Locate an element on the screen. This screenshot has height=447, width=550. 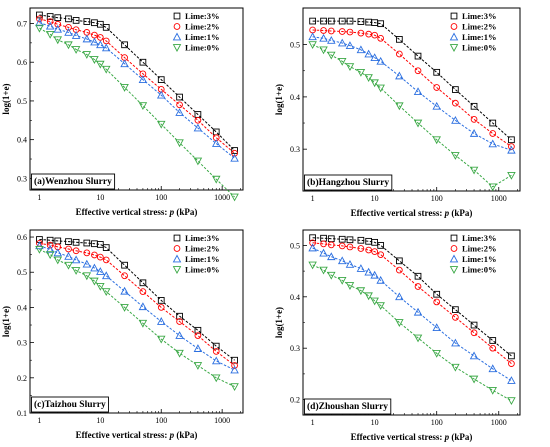
panel-caption-text: (c)Taizhou Slurry is located at coordinates (70, 404).